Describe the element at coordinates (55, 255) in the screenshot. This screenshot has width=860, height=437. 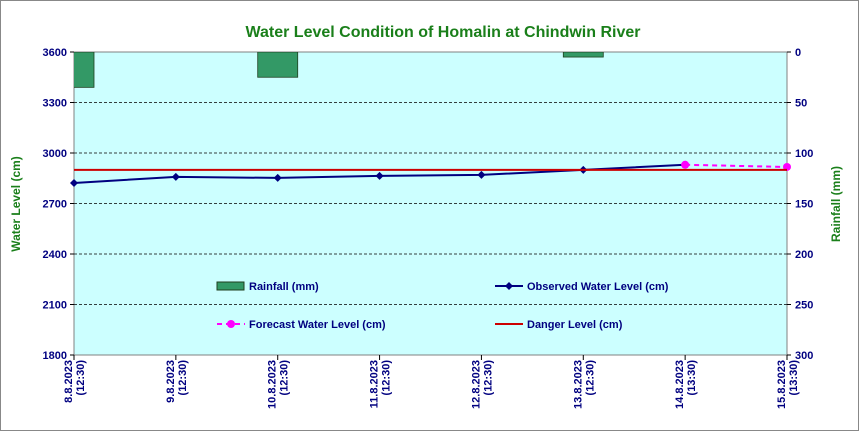
I see `y-tick-label: 2400` at that location.